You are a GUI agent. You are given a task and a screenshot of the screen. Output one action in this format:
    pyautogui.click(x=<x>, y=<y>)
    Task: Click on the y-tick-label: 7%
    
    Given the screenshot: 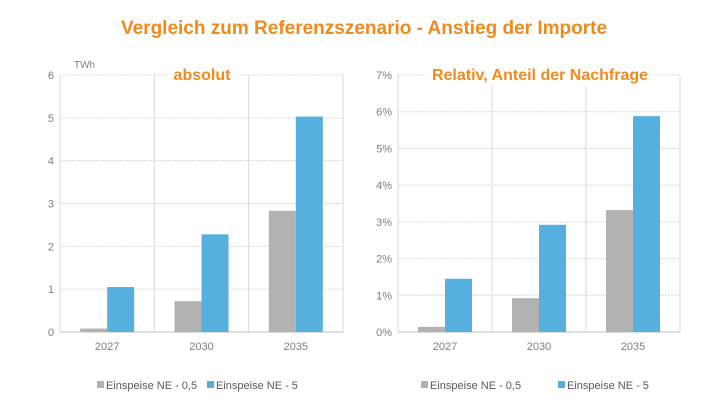 What is the action you would take?
    pyautogui.click(x=384, y=76)
    